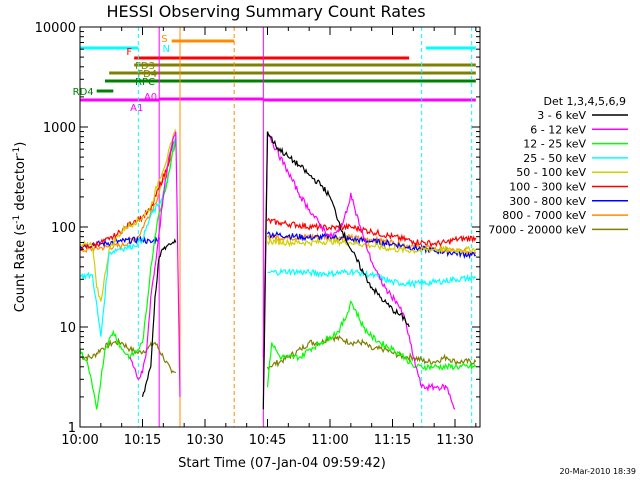 The image size is (640, 480). Describe the element at coordinates (282, 463) in the screenshot. I see `x-axis-label: Start Time (07-Jan-04 09:59:42)` at that location.